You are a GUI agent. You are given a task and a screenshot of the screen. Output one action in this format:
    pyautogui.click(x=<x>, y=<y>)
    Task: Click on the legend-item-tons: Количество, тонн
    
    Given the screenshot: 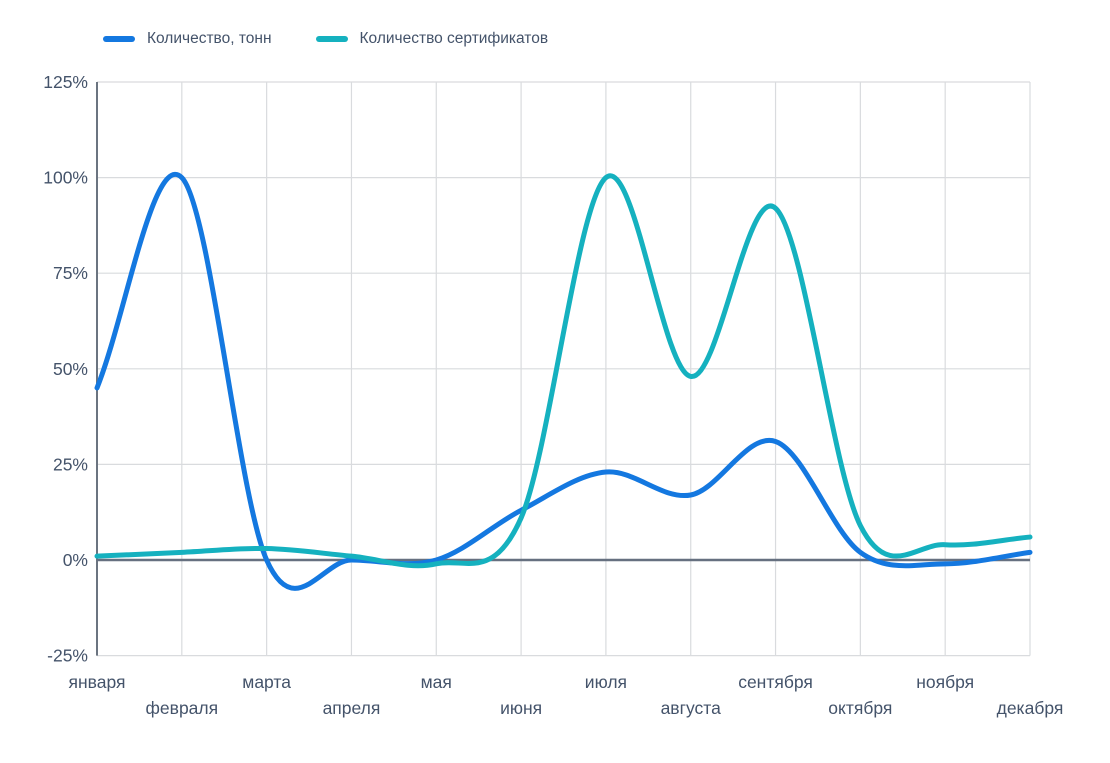 What is the action you would take?
    pyautogui.click(x=187, y=39)
    